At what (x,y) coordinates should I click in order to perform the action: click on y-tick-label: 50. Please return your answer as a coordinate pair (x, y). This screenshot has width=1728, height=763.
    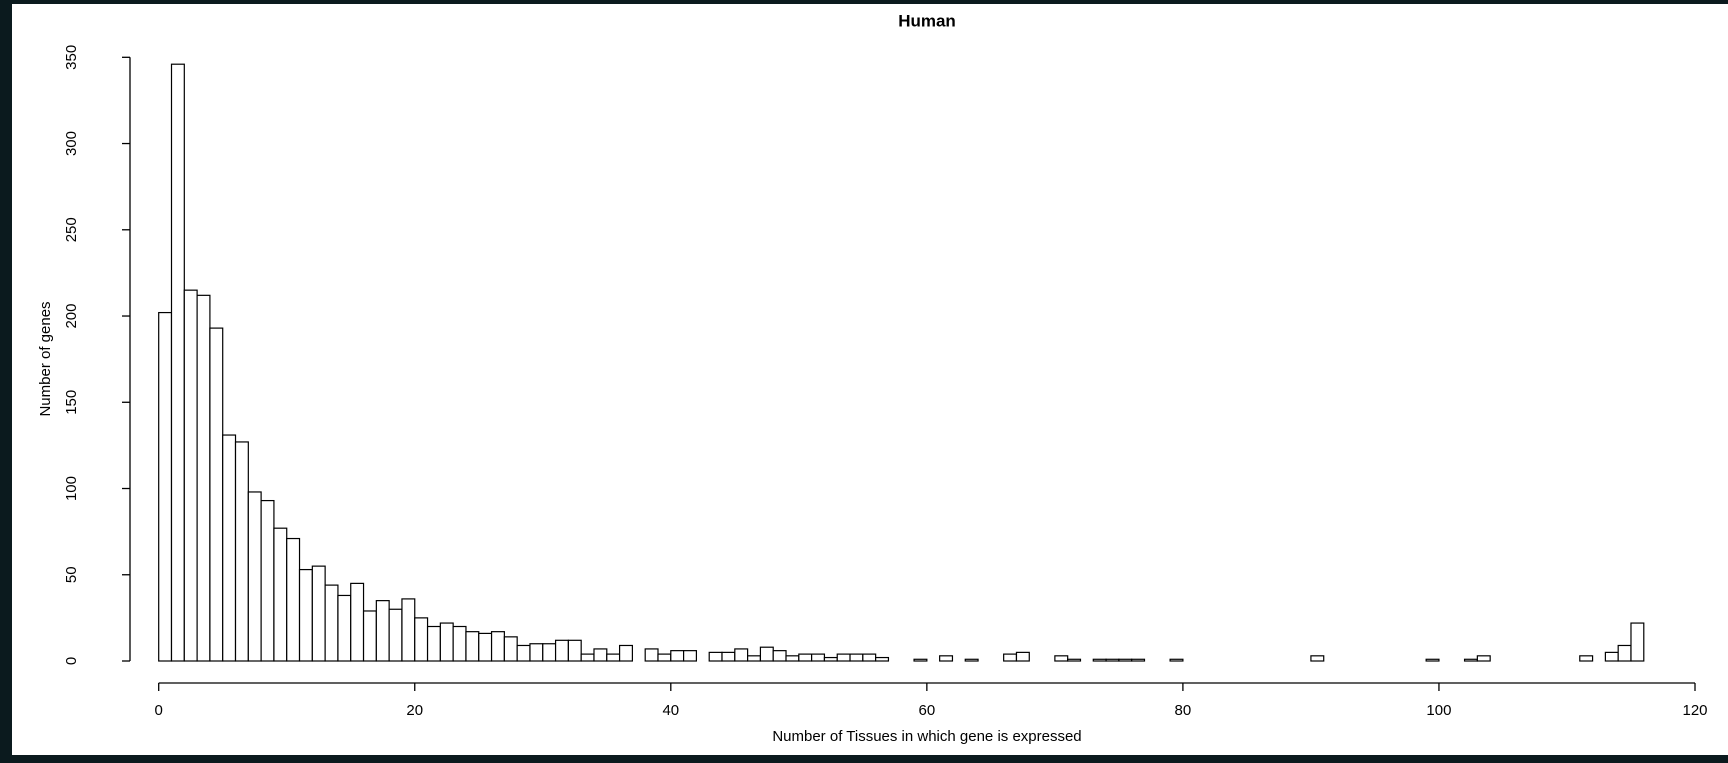
    Looking at the image, I should click on (71, 574).